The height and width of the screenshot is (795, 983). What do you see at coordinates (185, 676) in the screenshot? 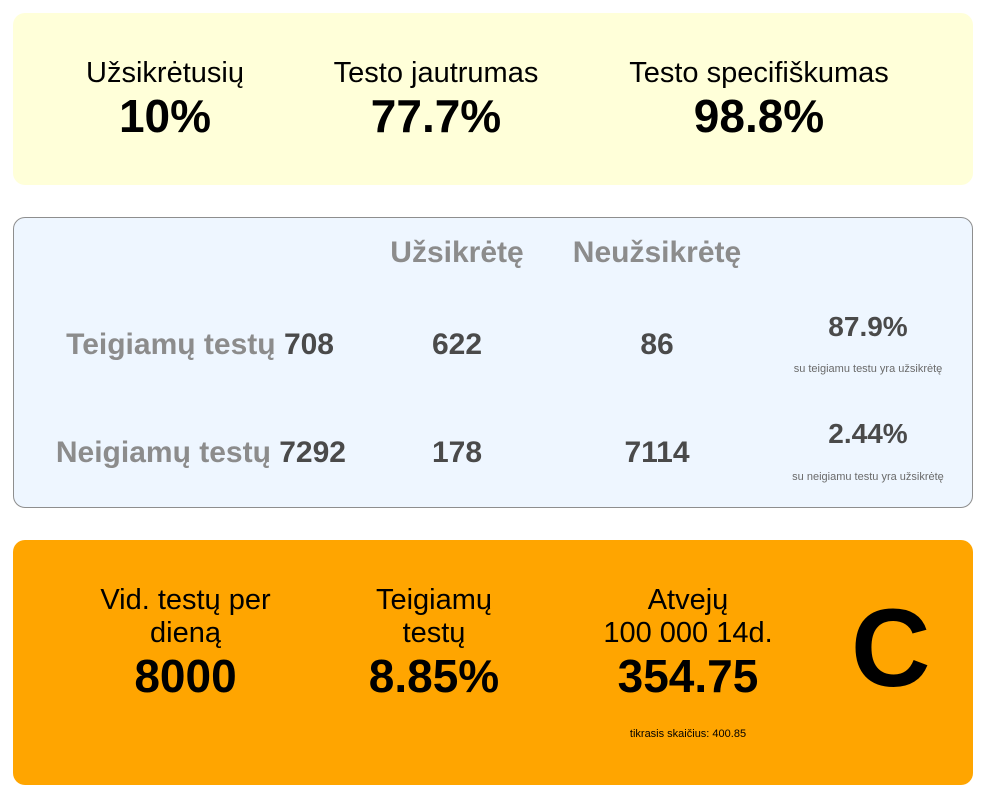
I see `tests-per-day-value: 8000` at bounding box center [185, 676].